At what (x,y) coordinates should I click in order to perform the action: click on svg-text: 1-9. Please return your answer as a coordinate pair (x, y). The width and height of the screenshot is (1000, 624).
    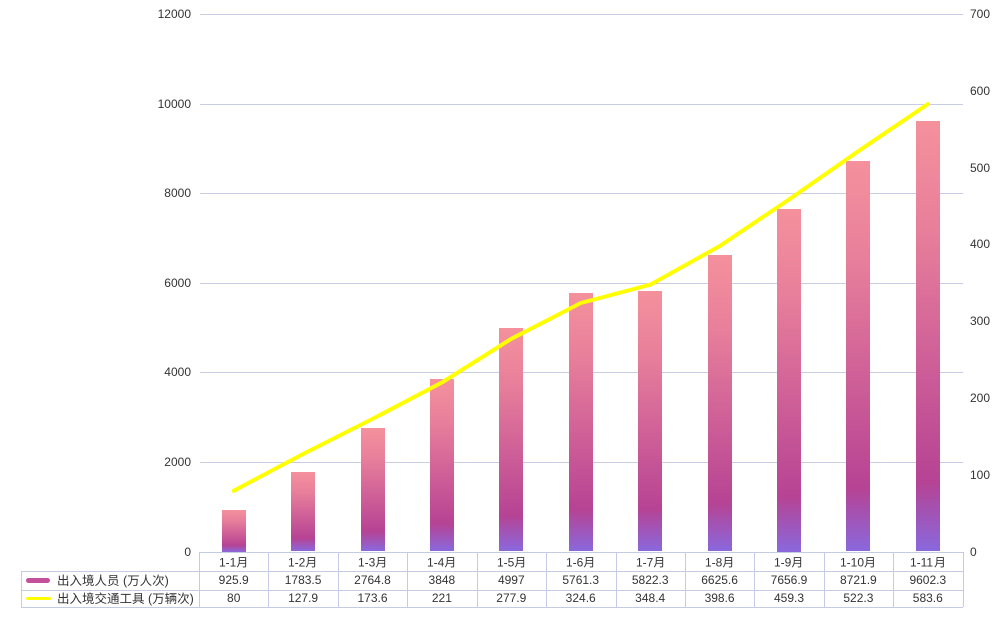
    Looking at the image, I should click on (783, 562).